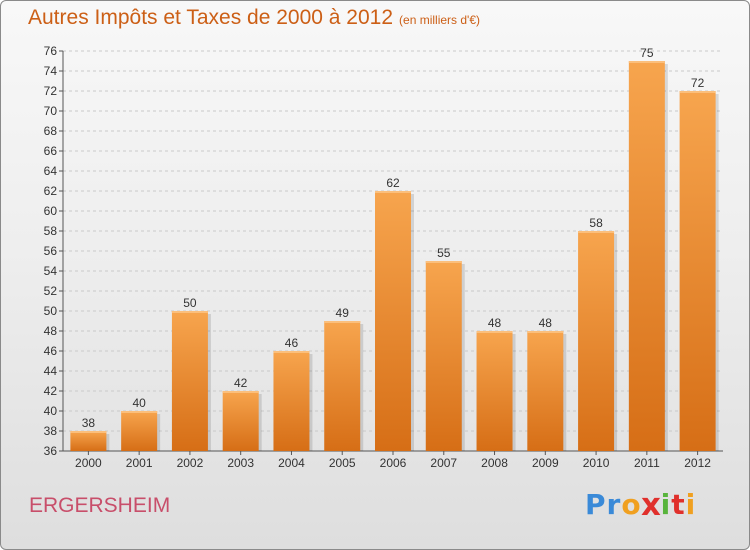 This screenshot has width=750, height=550. Describe the element at coordinates (545, 463) in the screenshot. I see `x-tick-label: 2009` at that location.